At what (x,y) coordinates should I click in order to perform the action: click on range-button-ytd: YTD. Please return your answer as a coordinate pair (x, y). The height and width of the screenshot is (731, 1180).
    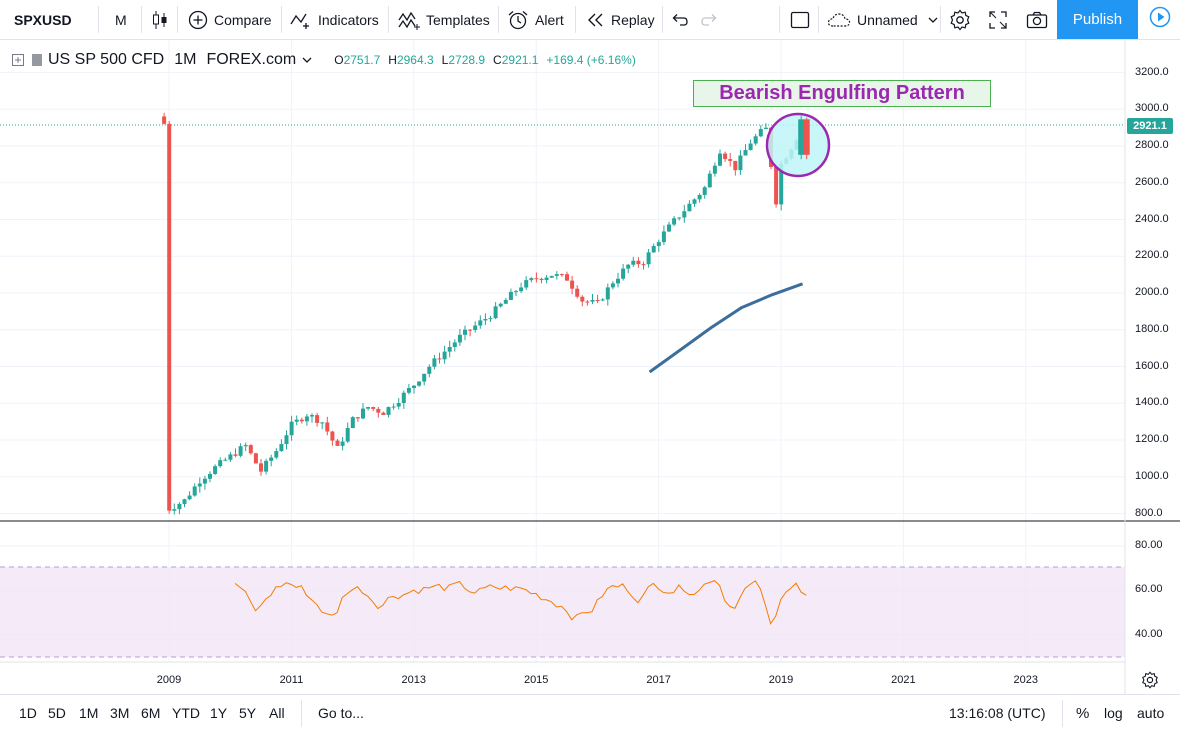
    Looking at the image, I should click on (186, 713).